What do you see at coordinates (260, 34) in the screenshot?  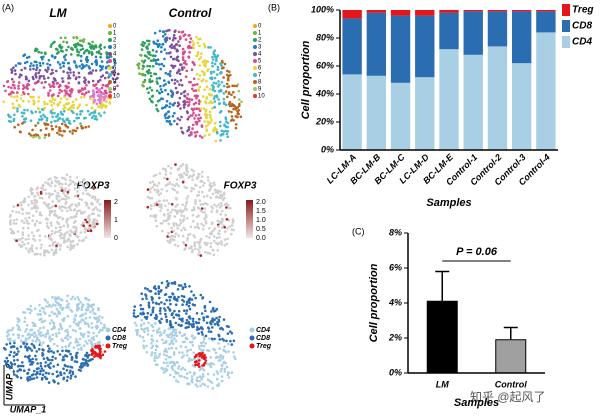 I see `legend-label: 1` at bounding box center [260, 34].